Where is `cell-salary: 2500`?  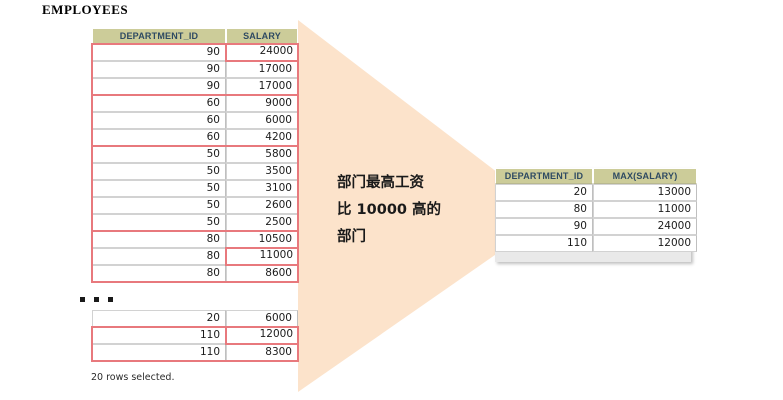 cell-salary: 2500 is located at coordinates (262, 222).